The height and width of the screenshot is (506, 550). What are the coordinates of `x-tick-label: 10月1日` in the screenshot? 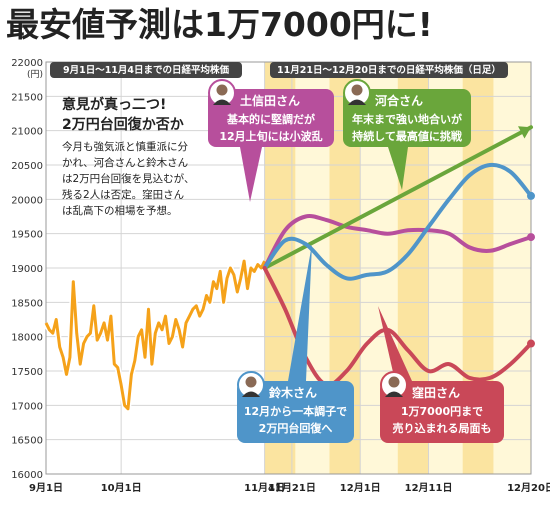 It's located at (121, 488).